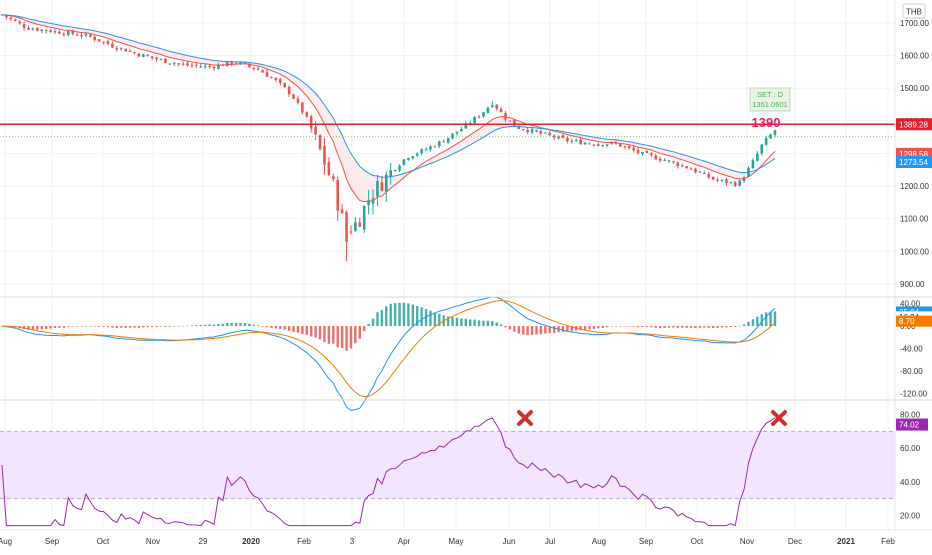  What do you see at coordinates (795, 541) in the screenshot?
I see `time-axis-label: Dec` at bounding box center [795, 541].